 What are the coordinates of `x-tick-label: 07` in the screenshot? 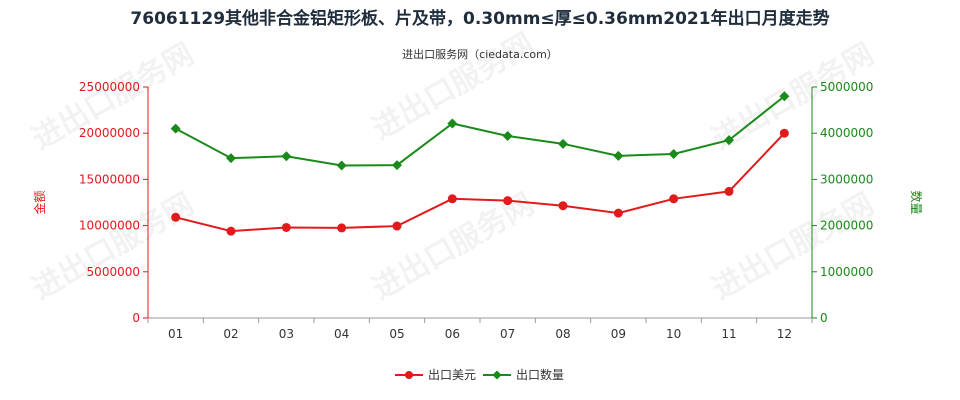 It's located at (507, 334).